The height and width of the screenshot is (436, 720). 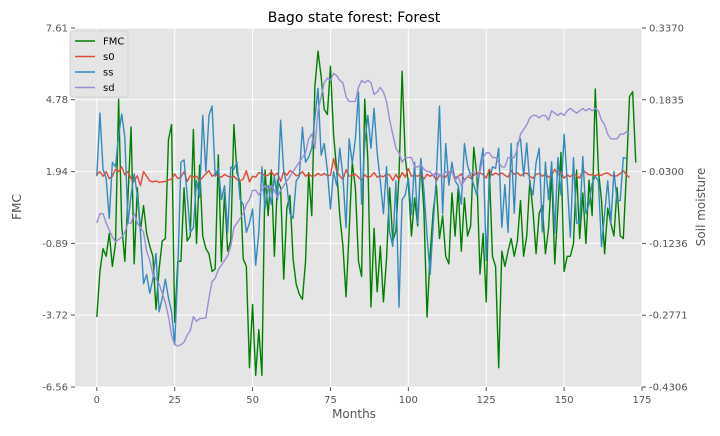 What do you see at coordinates (57, 100) in the screenshot?
I see `y-tick-label: 4.78` at bounding box center [57, 100].